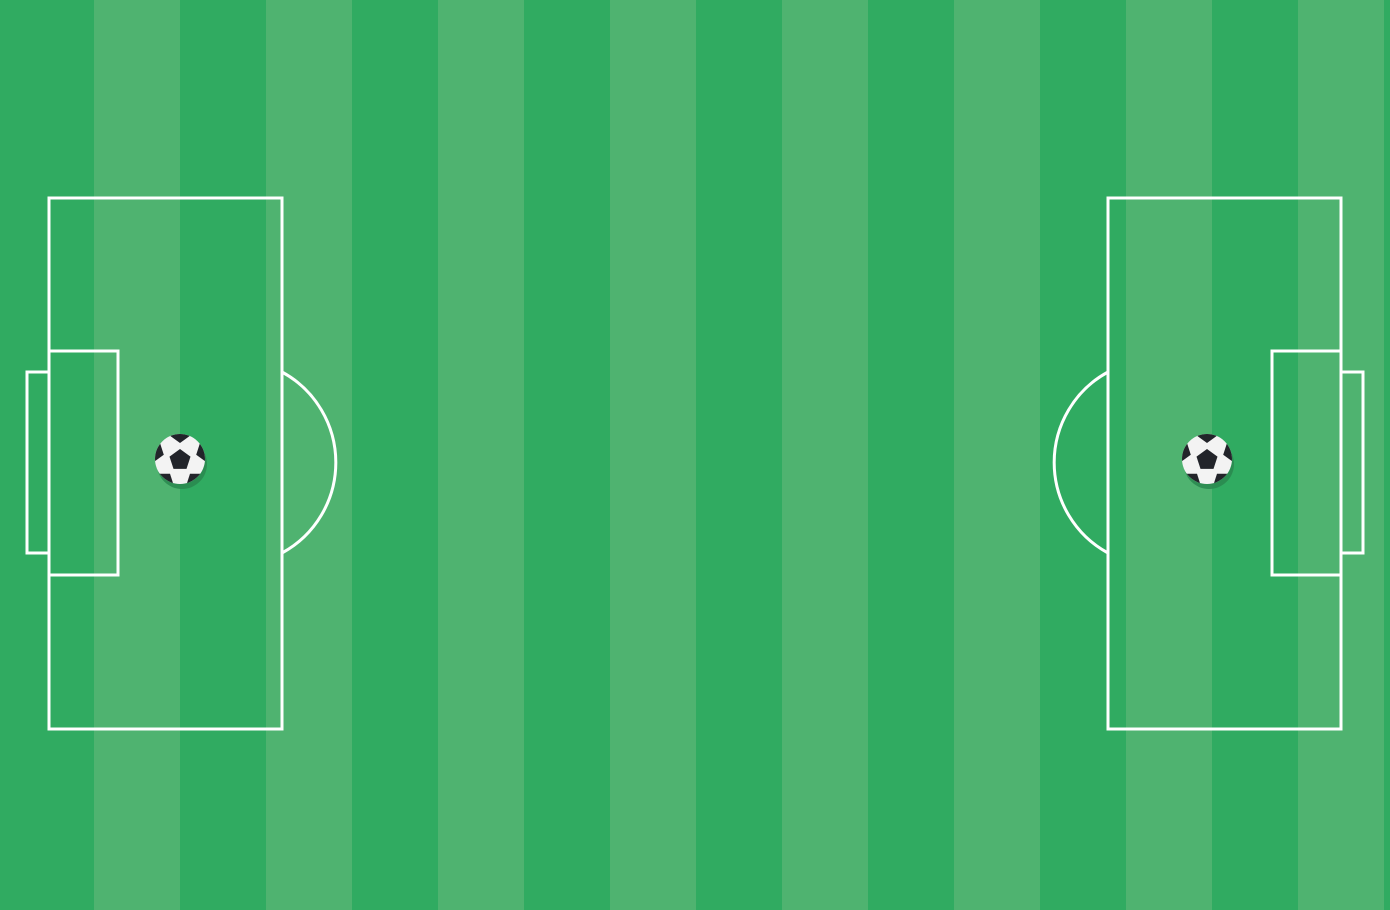 Image resolution: width=1390 pixels, height=910 pixels. I want to click on right-goal, so click(1352, 462).